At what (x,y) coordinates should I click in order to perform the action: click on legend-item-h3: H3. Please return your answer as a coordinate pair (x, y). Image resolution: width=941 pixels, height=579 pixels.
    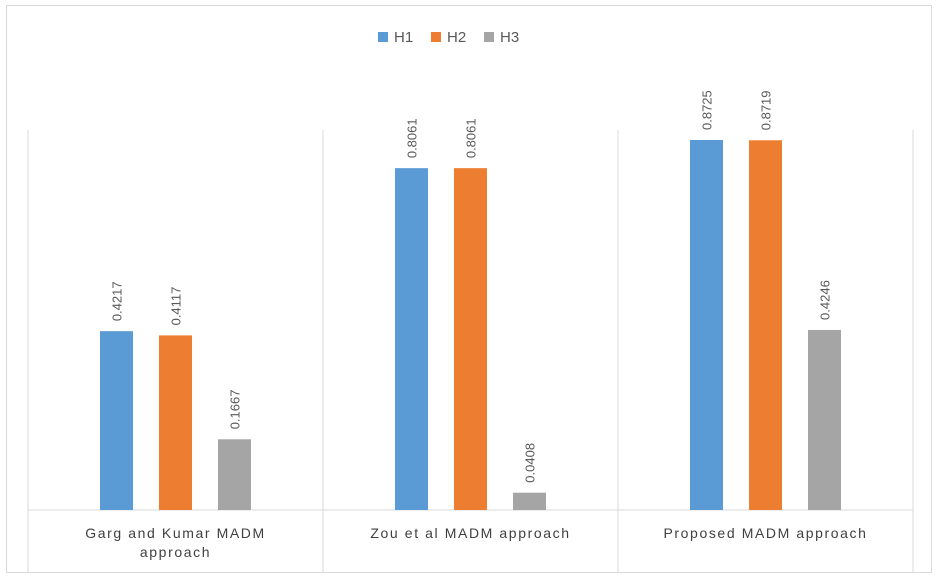
    Looking at the image, I should click on (501, 37).